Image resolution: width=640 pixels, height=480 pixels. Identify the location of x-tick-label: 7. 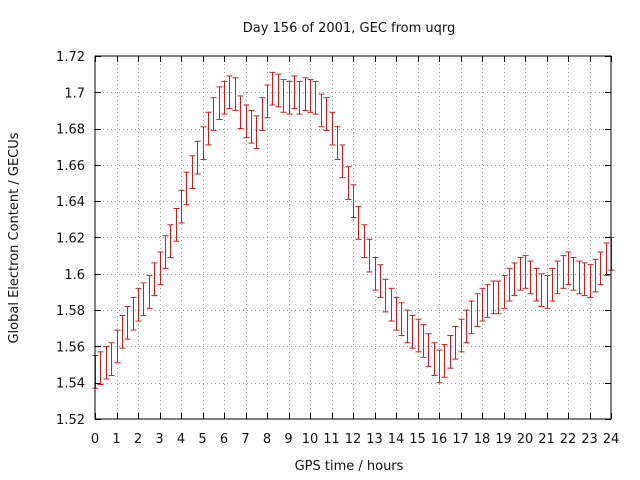
(245, 439).